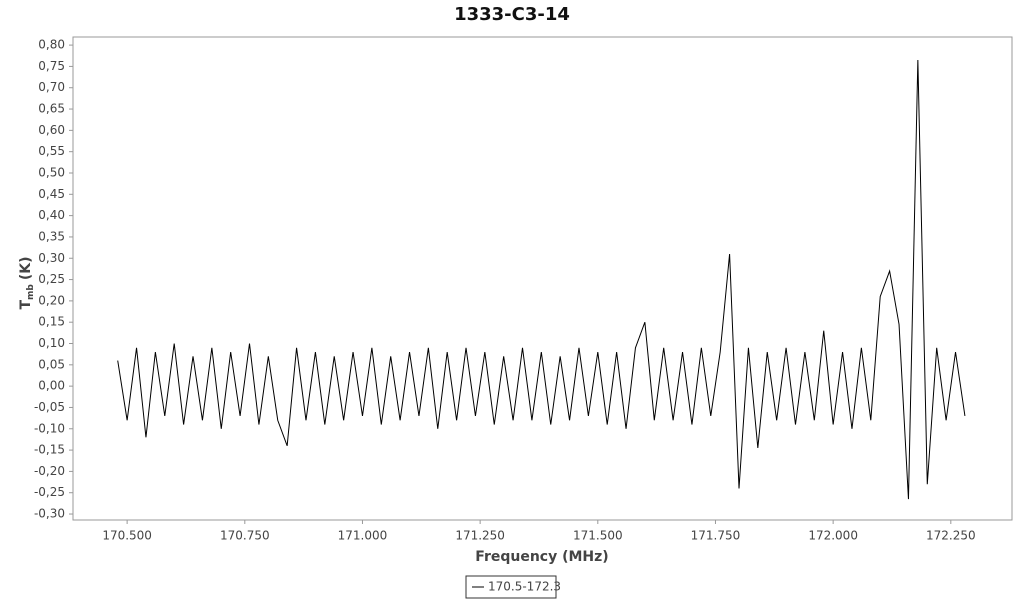  Describe the element at coordinates (363, 536) in the screenshot. I see `x-tick-label: 171.000` at that location.